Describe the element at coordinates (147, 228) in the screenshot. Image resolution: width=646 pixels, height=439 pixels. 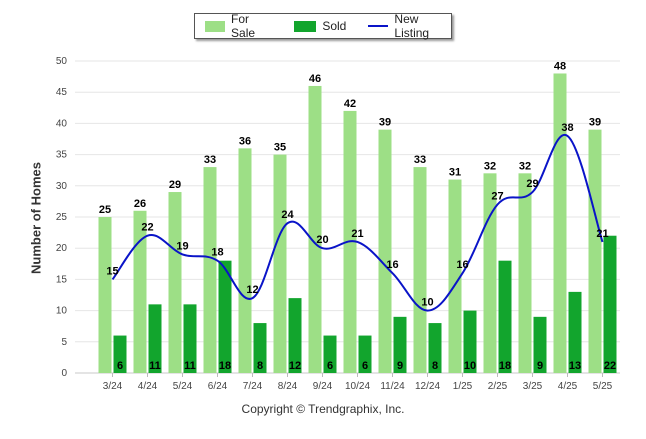
I see `data-label-new-listing: 22` at that location.